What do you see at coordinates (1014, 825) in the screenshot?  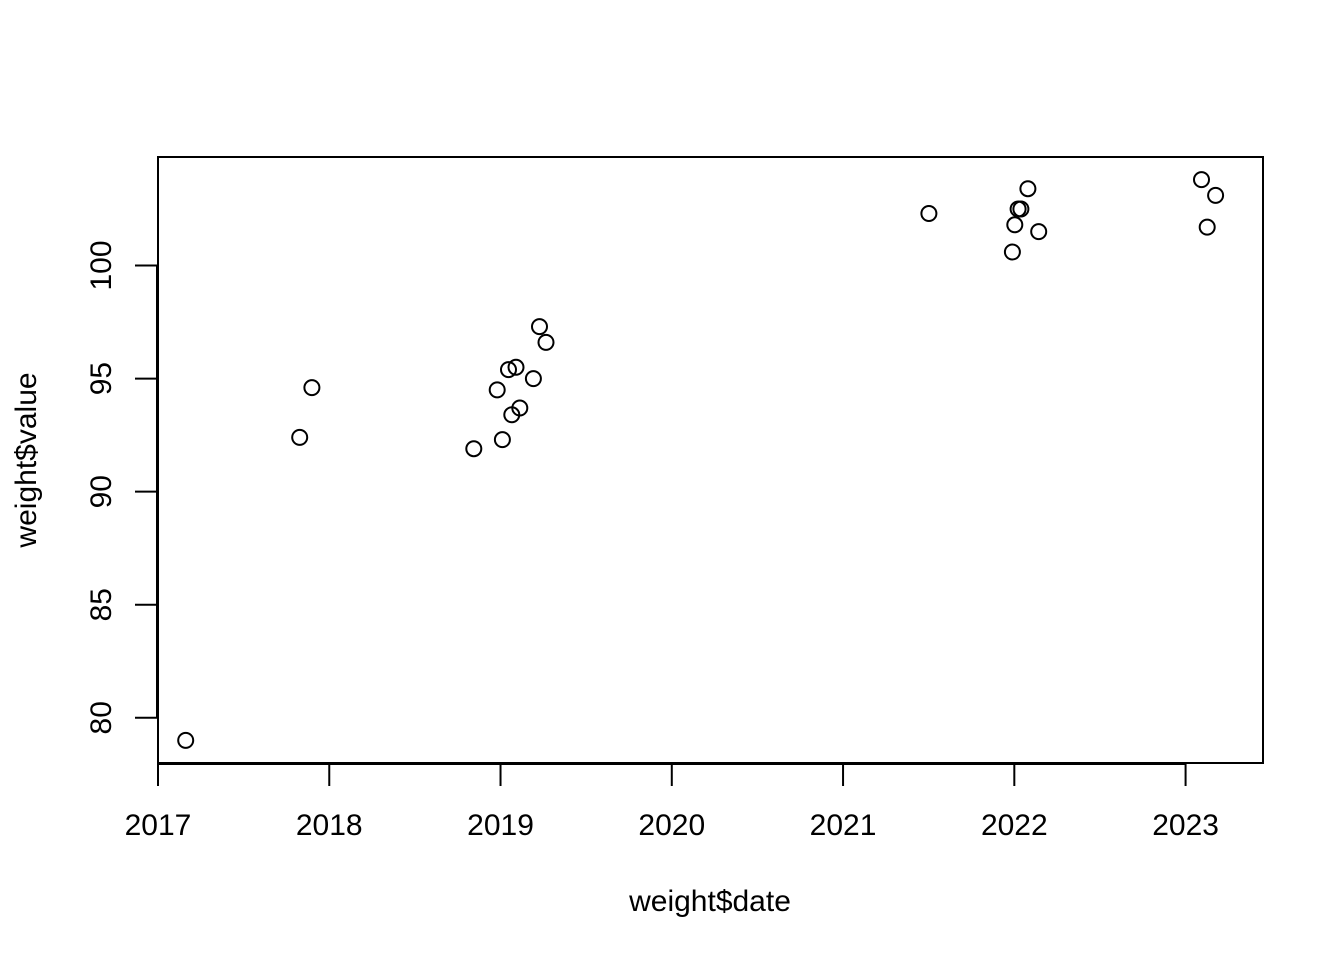 I see `x-tick-label: 2022` at bounding box center [1014, 825].